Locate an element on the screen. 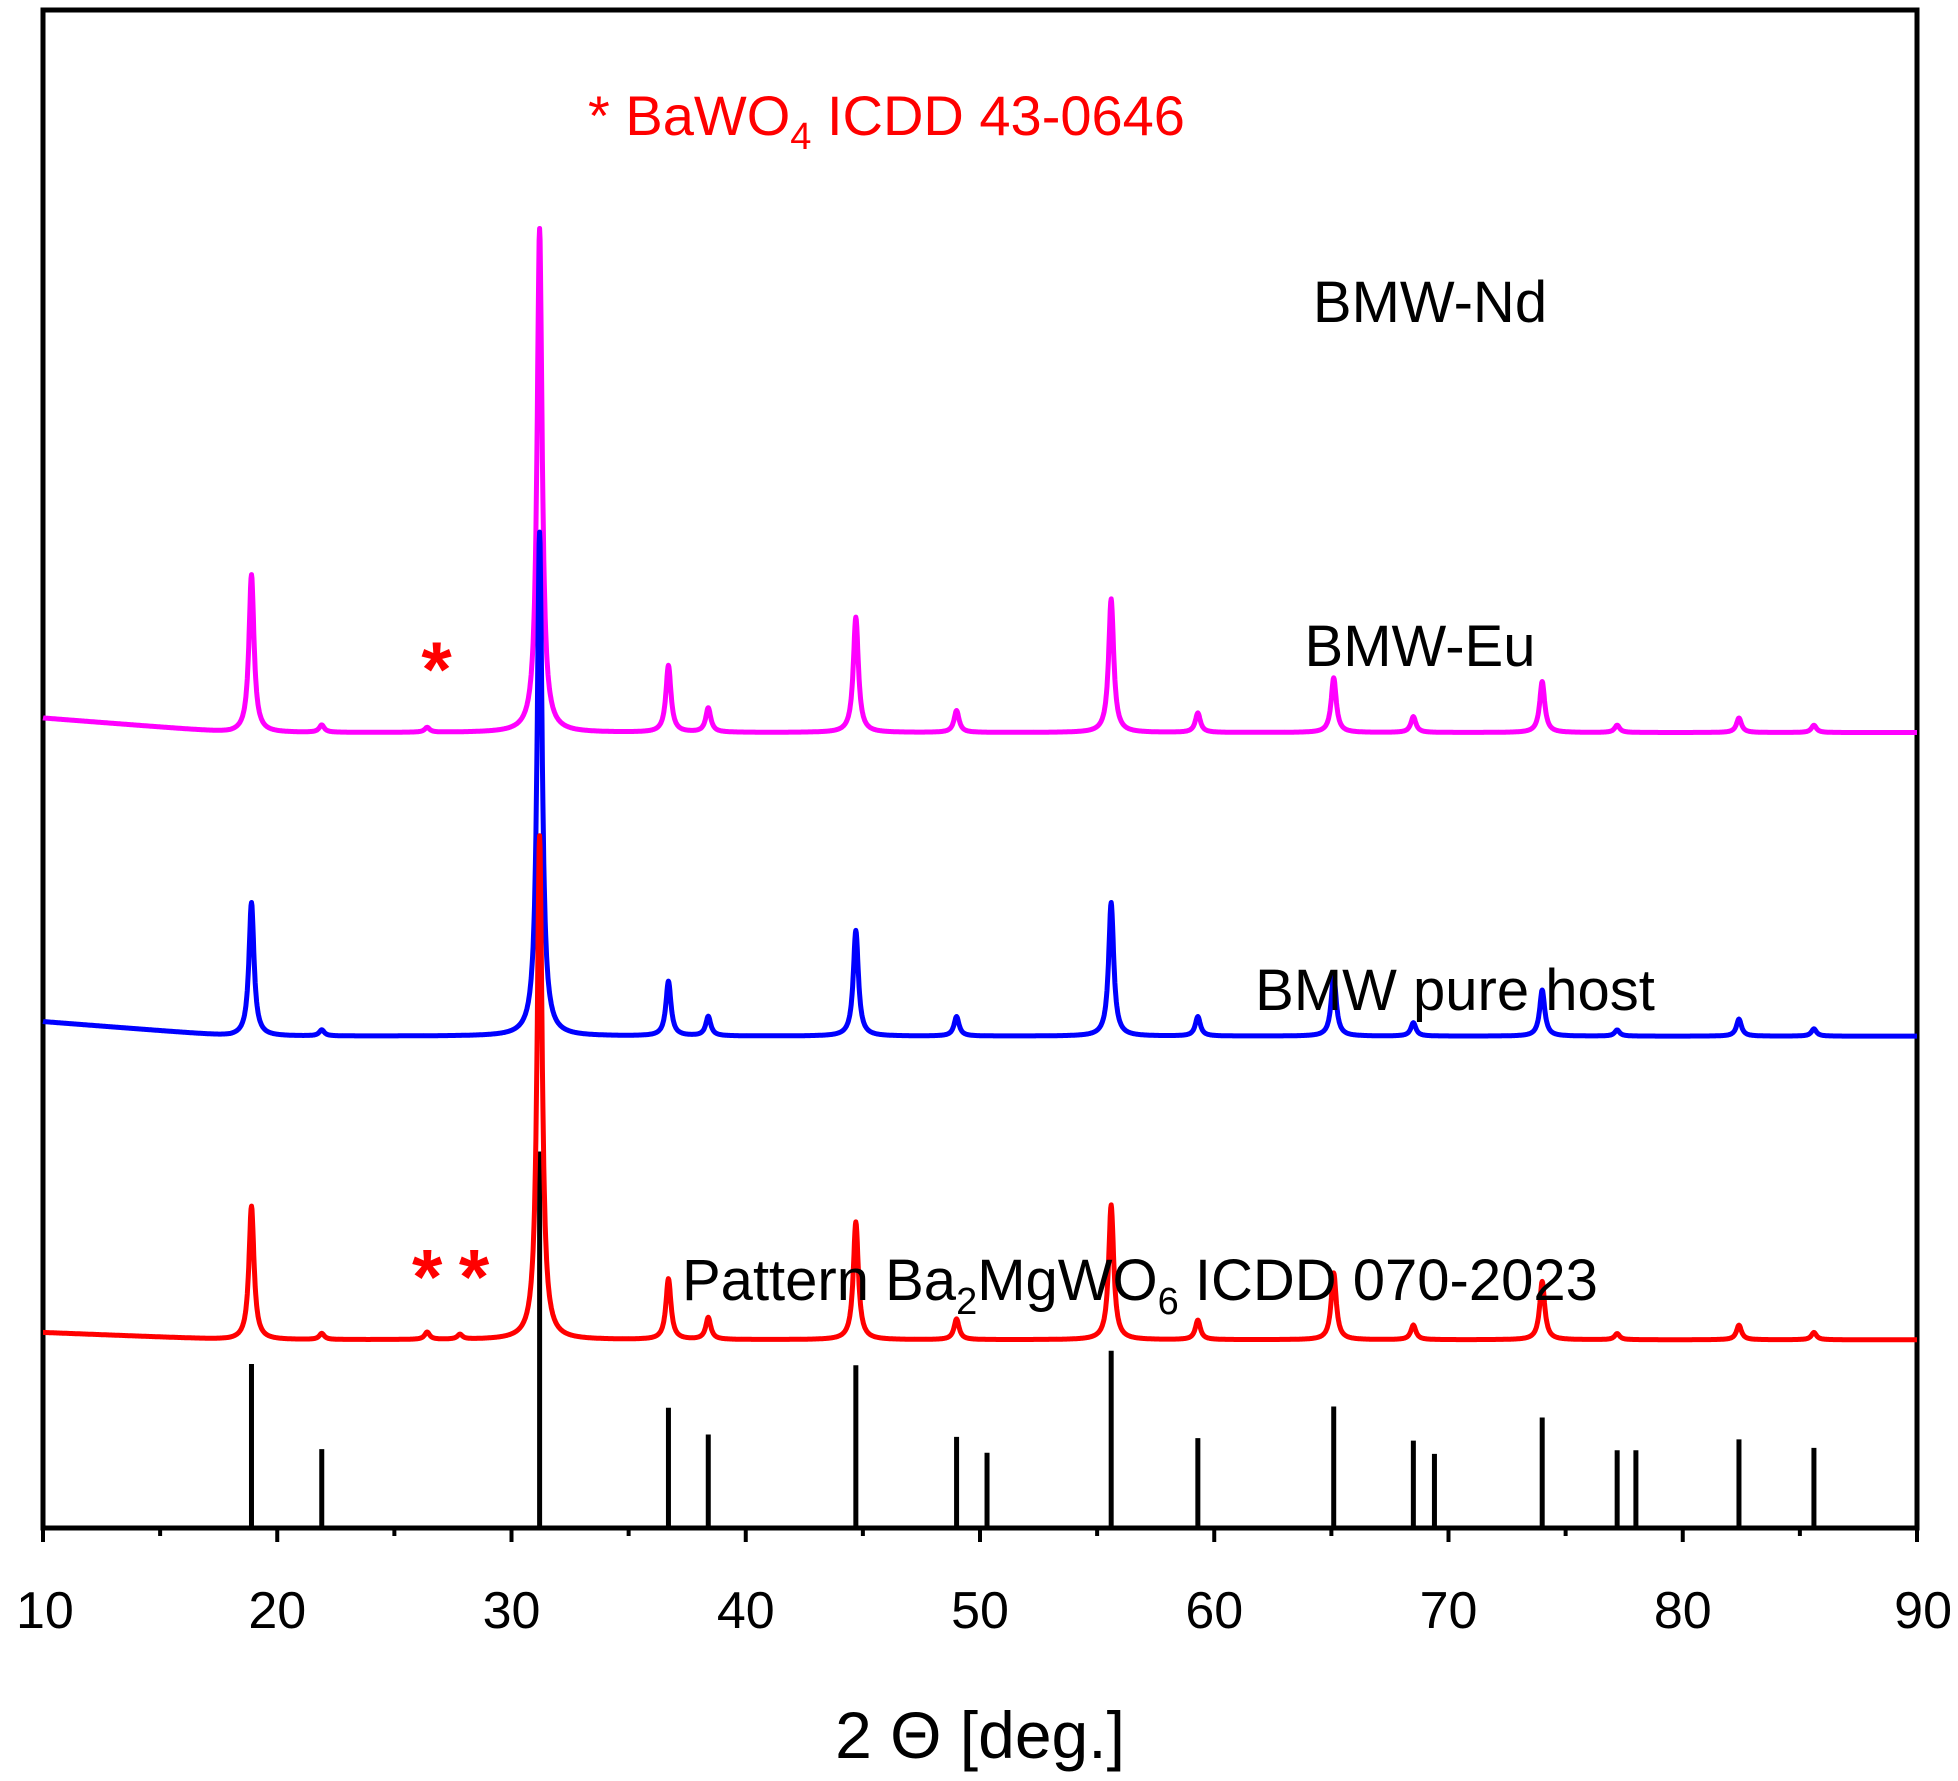 The height and width of the screenshot is (1781, 1958). label-bmw-nd: BMW-Nd is located at coordinates (1430, 302).